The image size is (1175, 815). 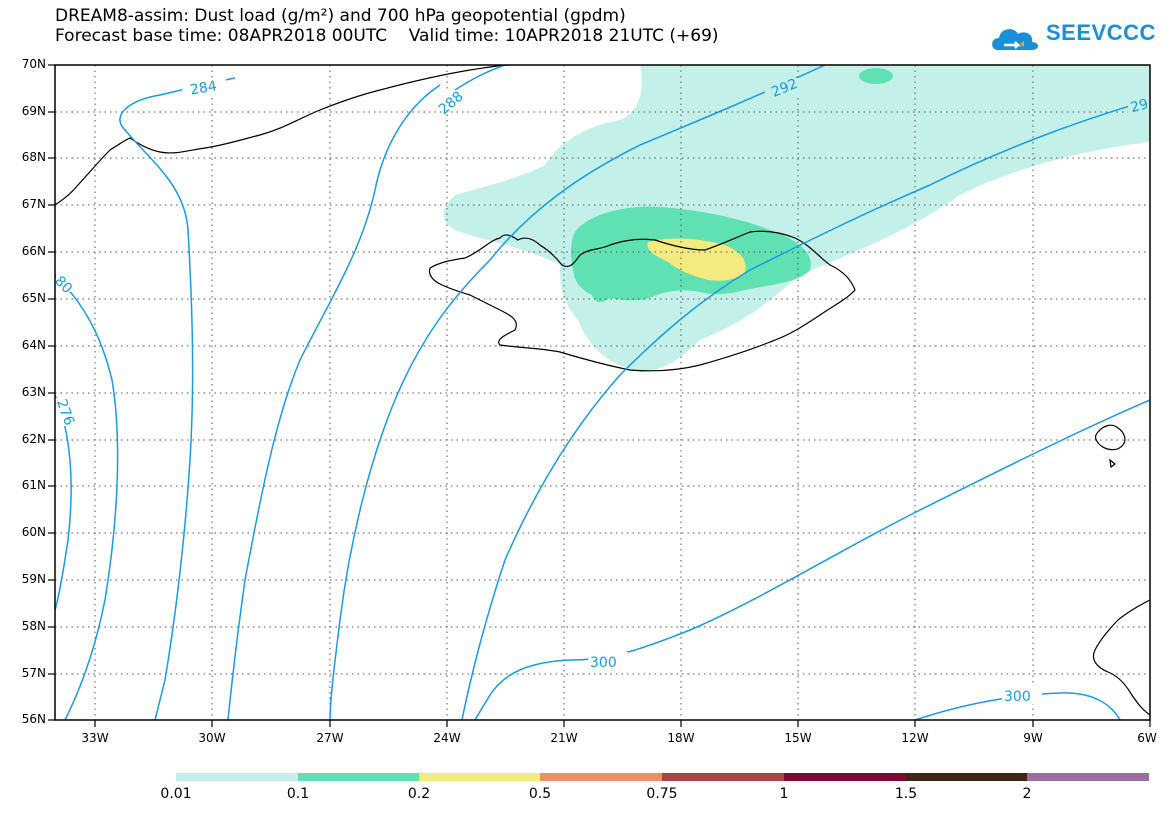 I want to click on contour-label-276: 276, so click(x=65, y=412).